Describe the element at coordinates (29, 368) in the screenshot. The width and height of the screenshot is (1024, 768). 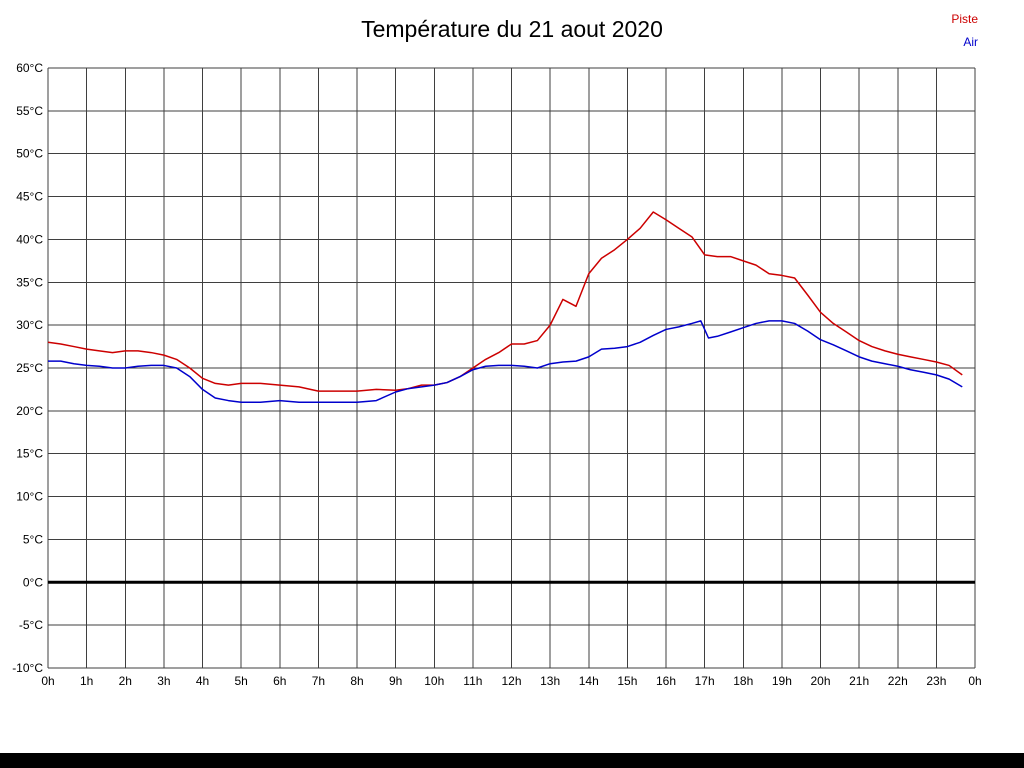
I see `y-tick-label: 25°C` at that location.